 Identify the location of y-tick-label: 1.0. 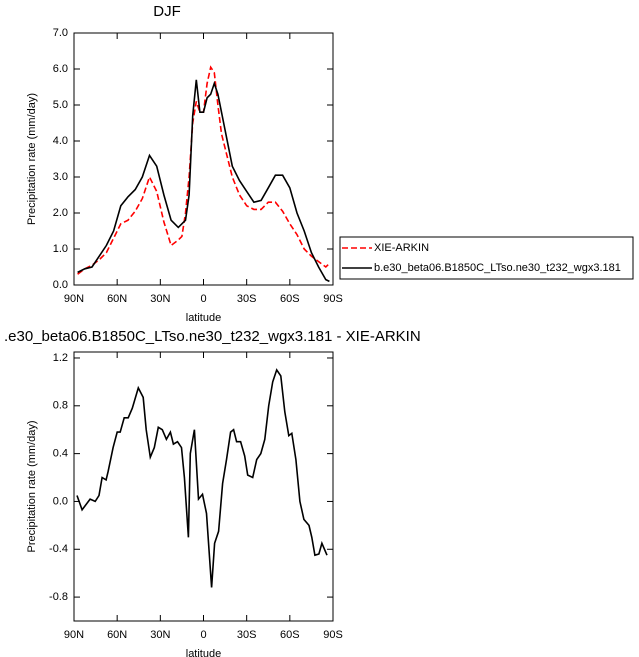
(60, 249).